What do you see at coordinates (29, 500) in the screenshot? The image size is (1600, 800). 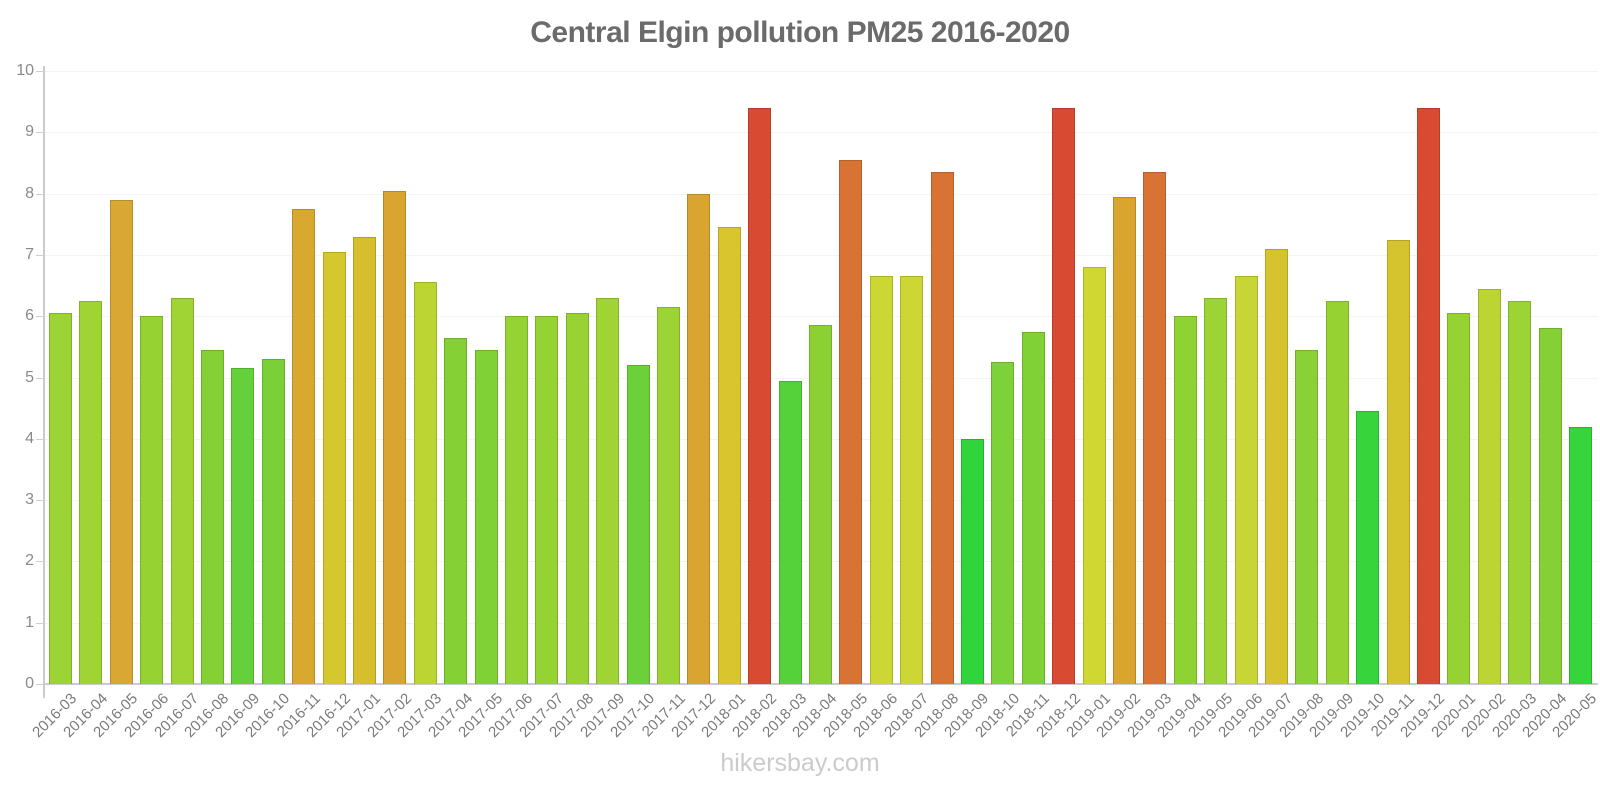 I see `y-axis-label: 3` at bounding box center [29, 500].